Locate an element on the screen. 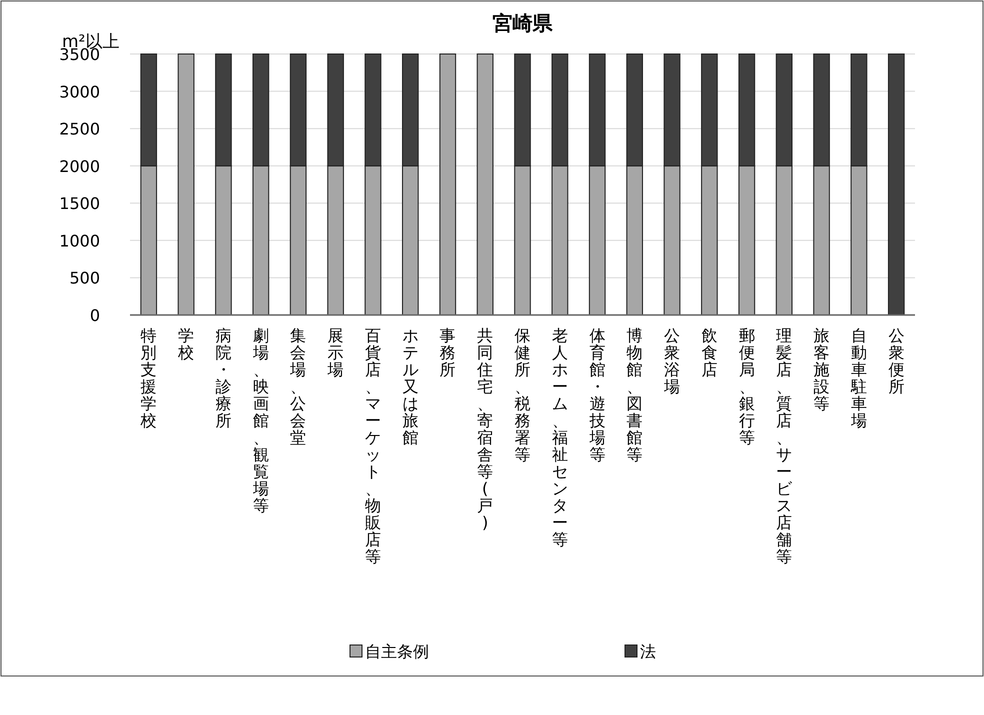  x-tick-label: 公衆浴場 is located at coordinates (671, 361).